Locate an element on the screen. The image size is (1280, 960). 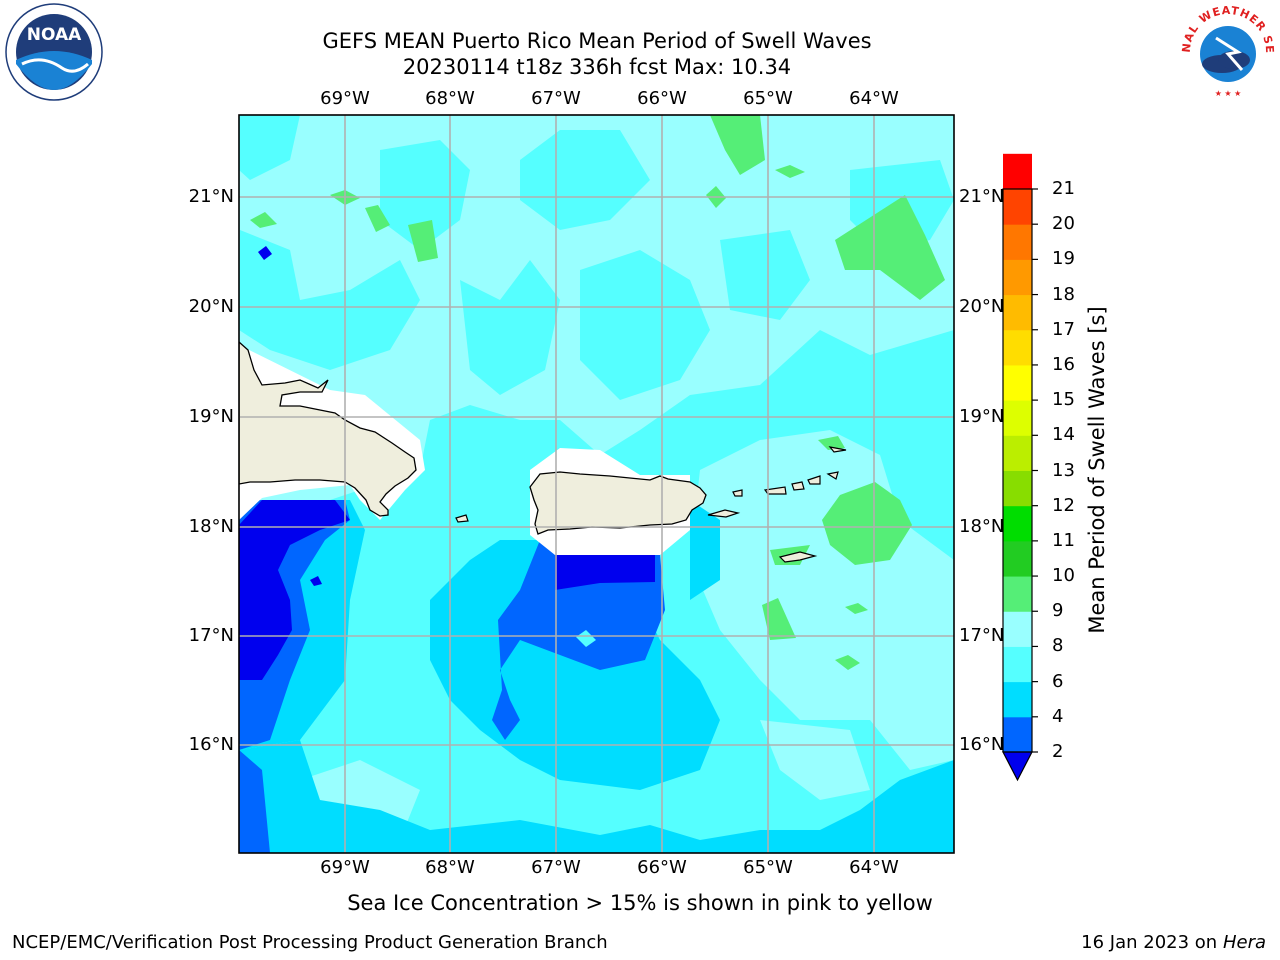
lon-label-top: 64°W is located at coordinates (874, 98).